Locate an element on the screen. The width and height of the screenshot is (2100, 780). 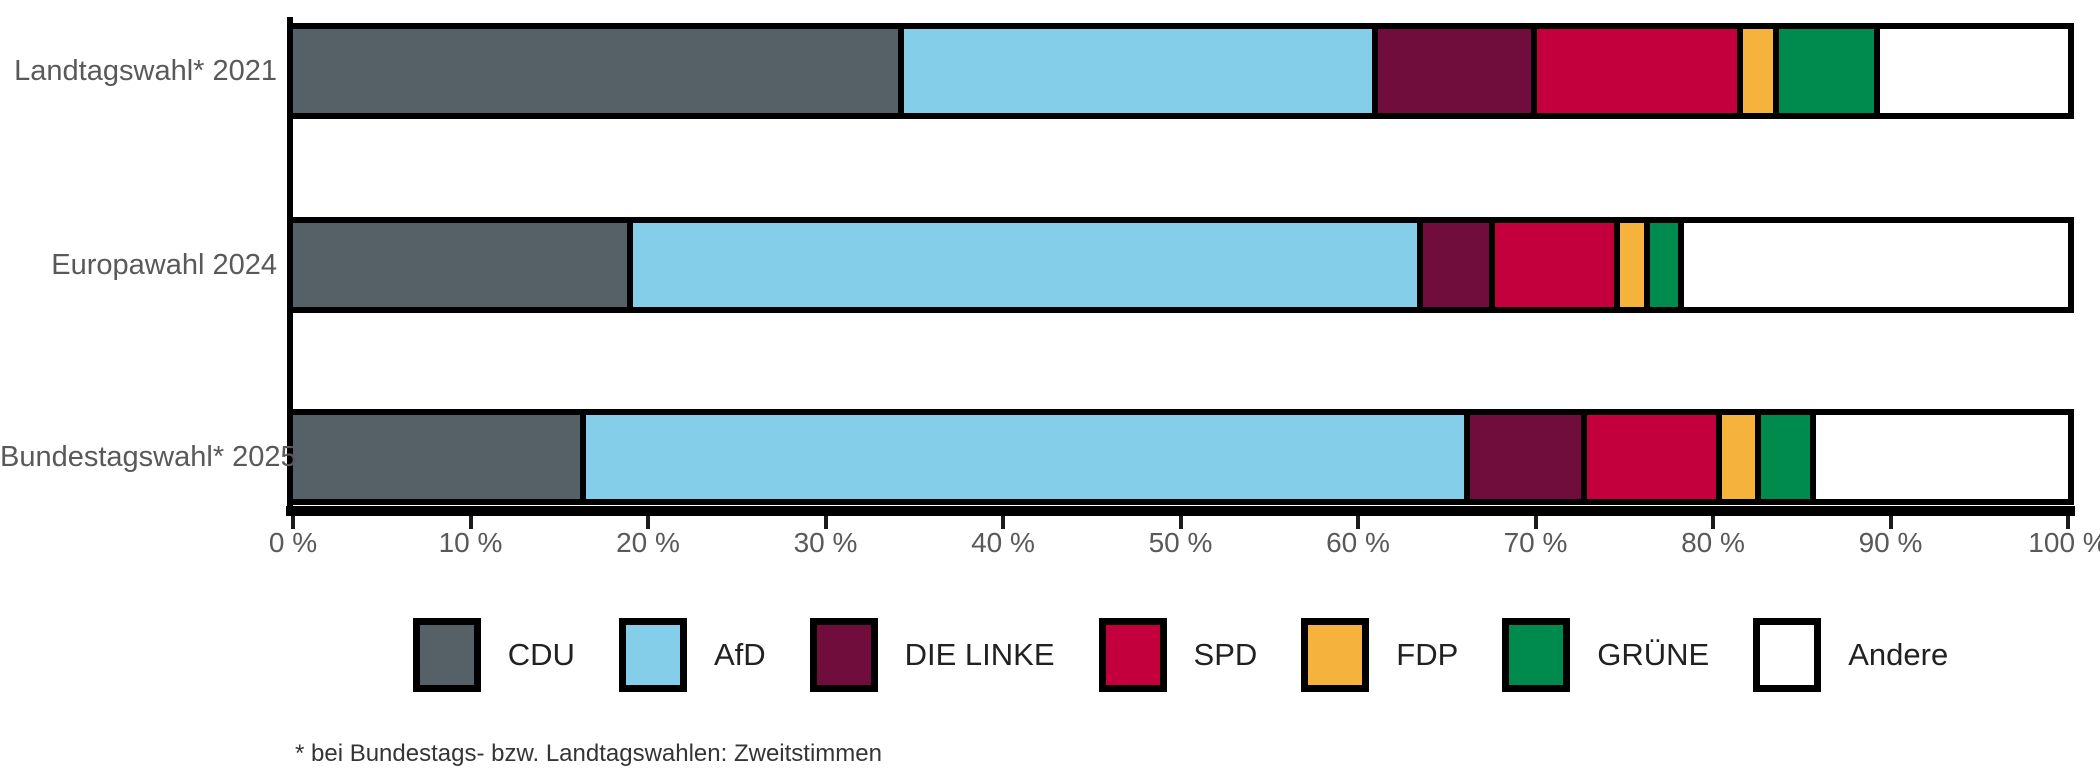
x-axis-line is located at coordinates (1180, 511).